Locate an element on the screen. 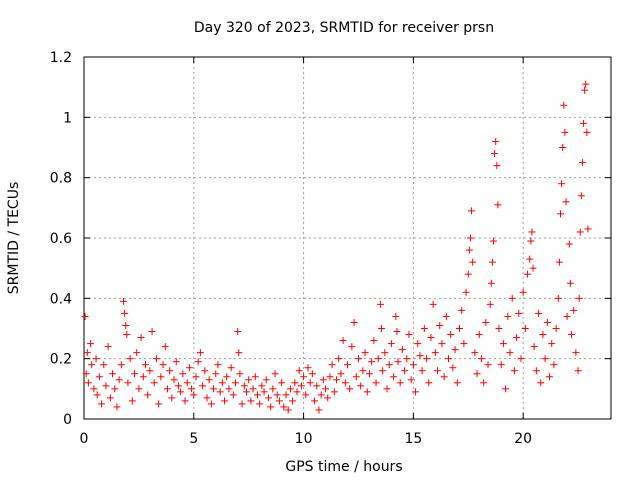 The height and width of the screenshot is (480, 640). x-tick-label: 20 is located at coordinates (523, 439).